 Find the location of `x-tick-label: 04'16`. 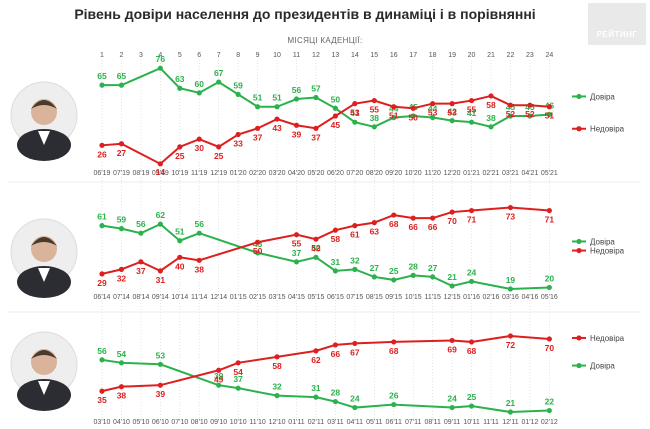

x-tick-label: 04'16 is located at coordinates (529, 297).